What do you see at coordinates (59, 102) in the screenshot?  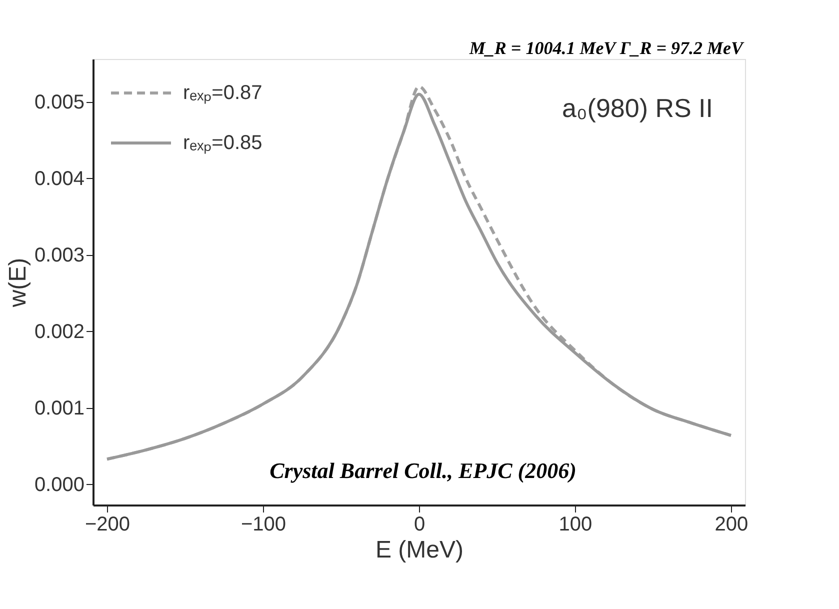 I see `y-tick-label: 0.005` at bounding box center [59, 102].